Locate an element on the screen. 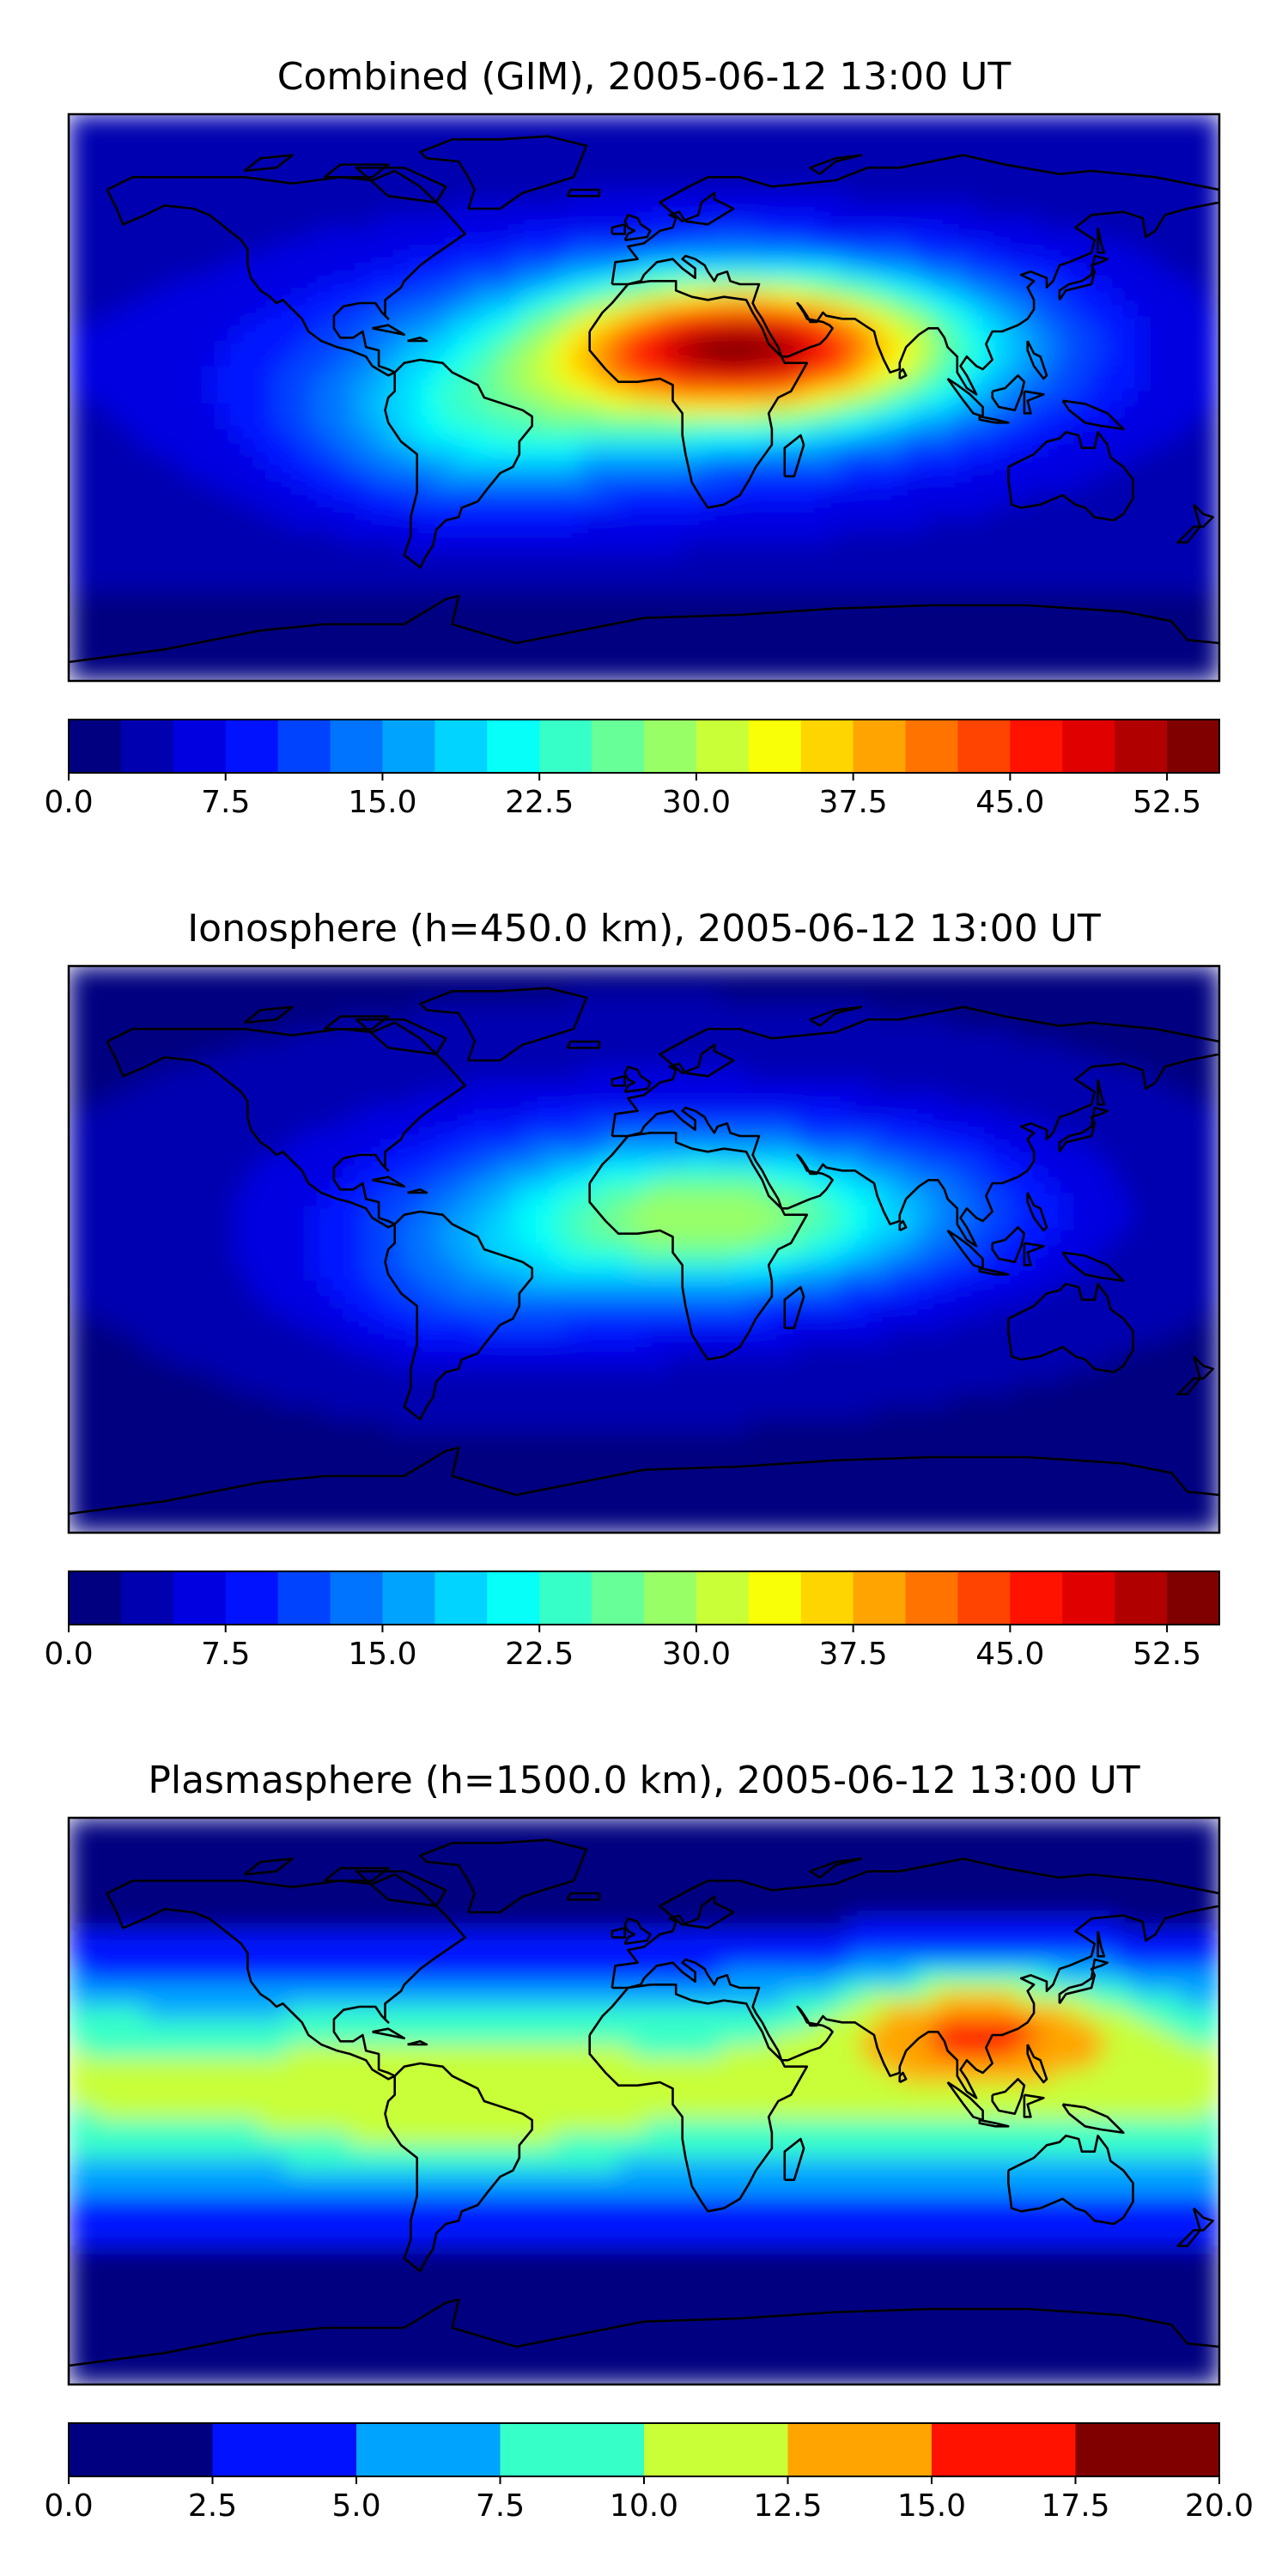  colorbar-swatch is located at coordinates (304, 746).